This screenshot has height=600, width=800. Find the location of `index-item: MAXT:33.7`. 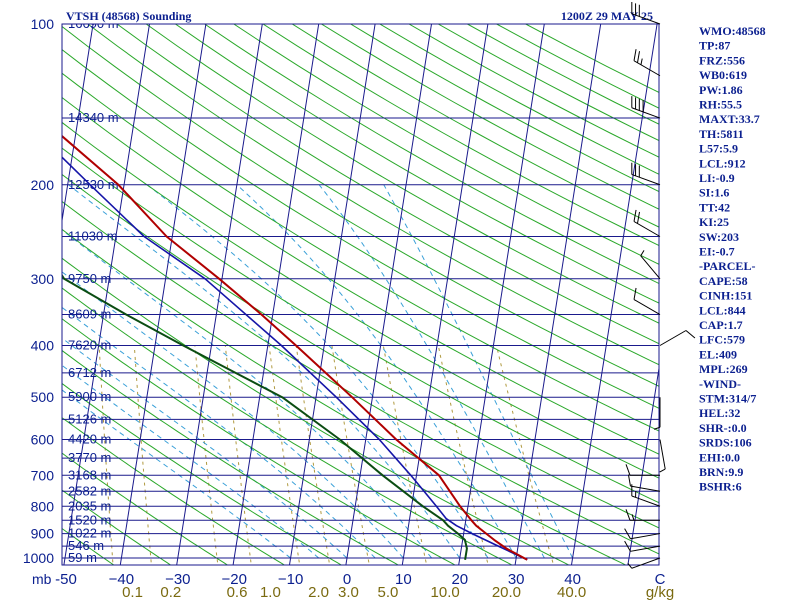

index-item: MAXT:33.7 is located at coordinates (729, 119).